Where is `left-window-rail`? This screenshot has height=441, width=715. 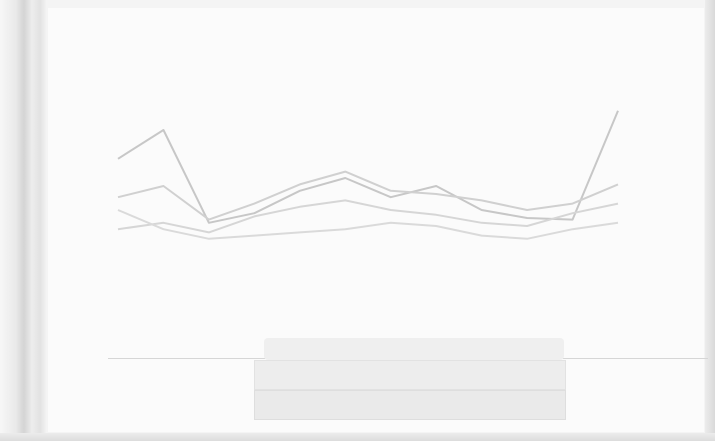
left-window-rail is located at coordinates (23, 220).